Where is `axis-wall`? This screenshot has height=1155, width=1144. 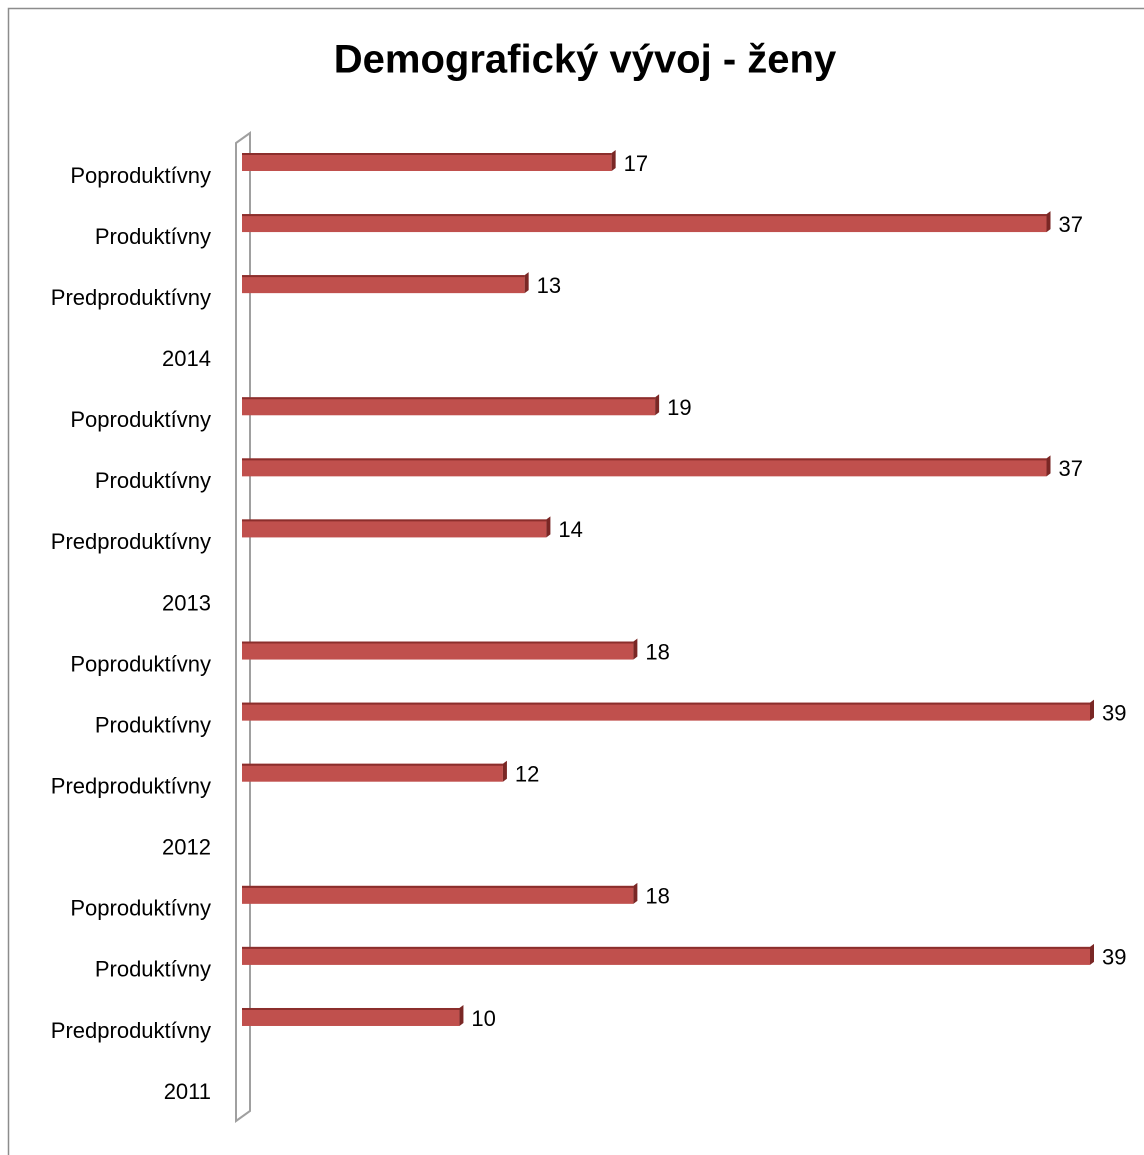 axis-wall is located at coordinates (243, 627).